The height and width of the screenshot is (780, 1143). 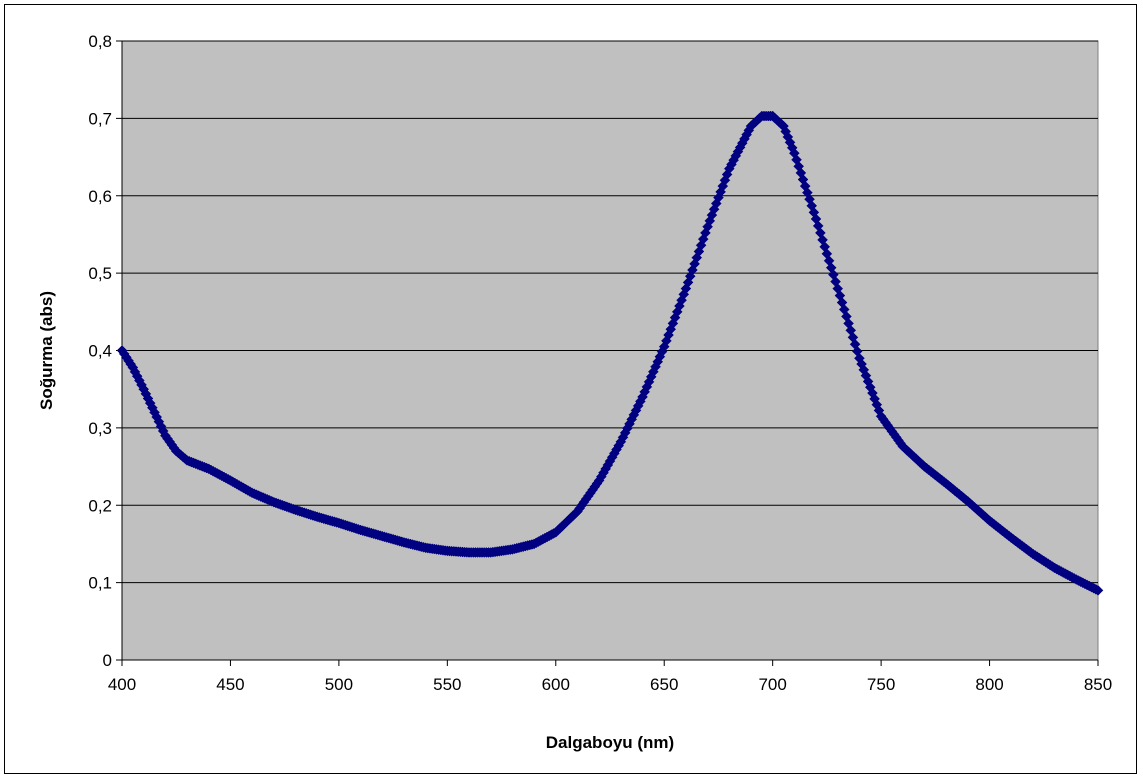 What do you see at coordinates (989, 684) in the screenshot?
I see `x-tick-label: 800` at bounding box center [989, 684].